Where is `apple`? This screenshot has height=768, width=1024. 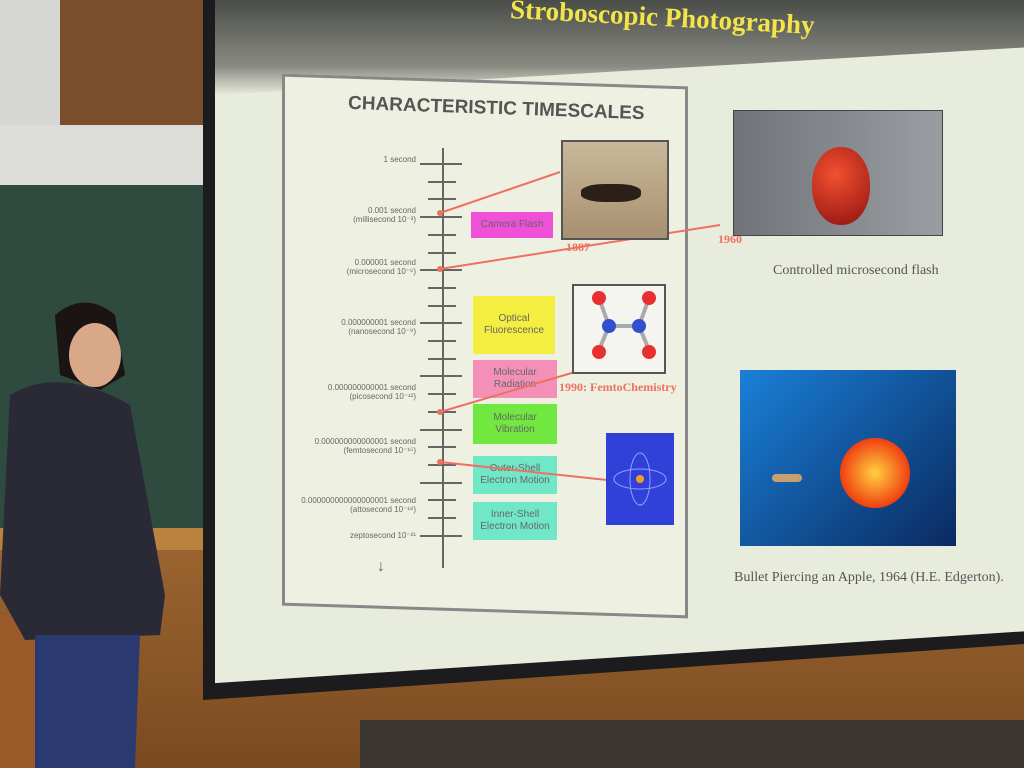
apple is located at coordinates (841, 186).